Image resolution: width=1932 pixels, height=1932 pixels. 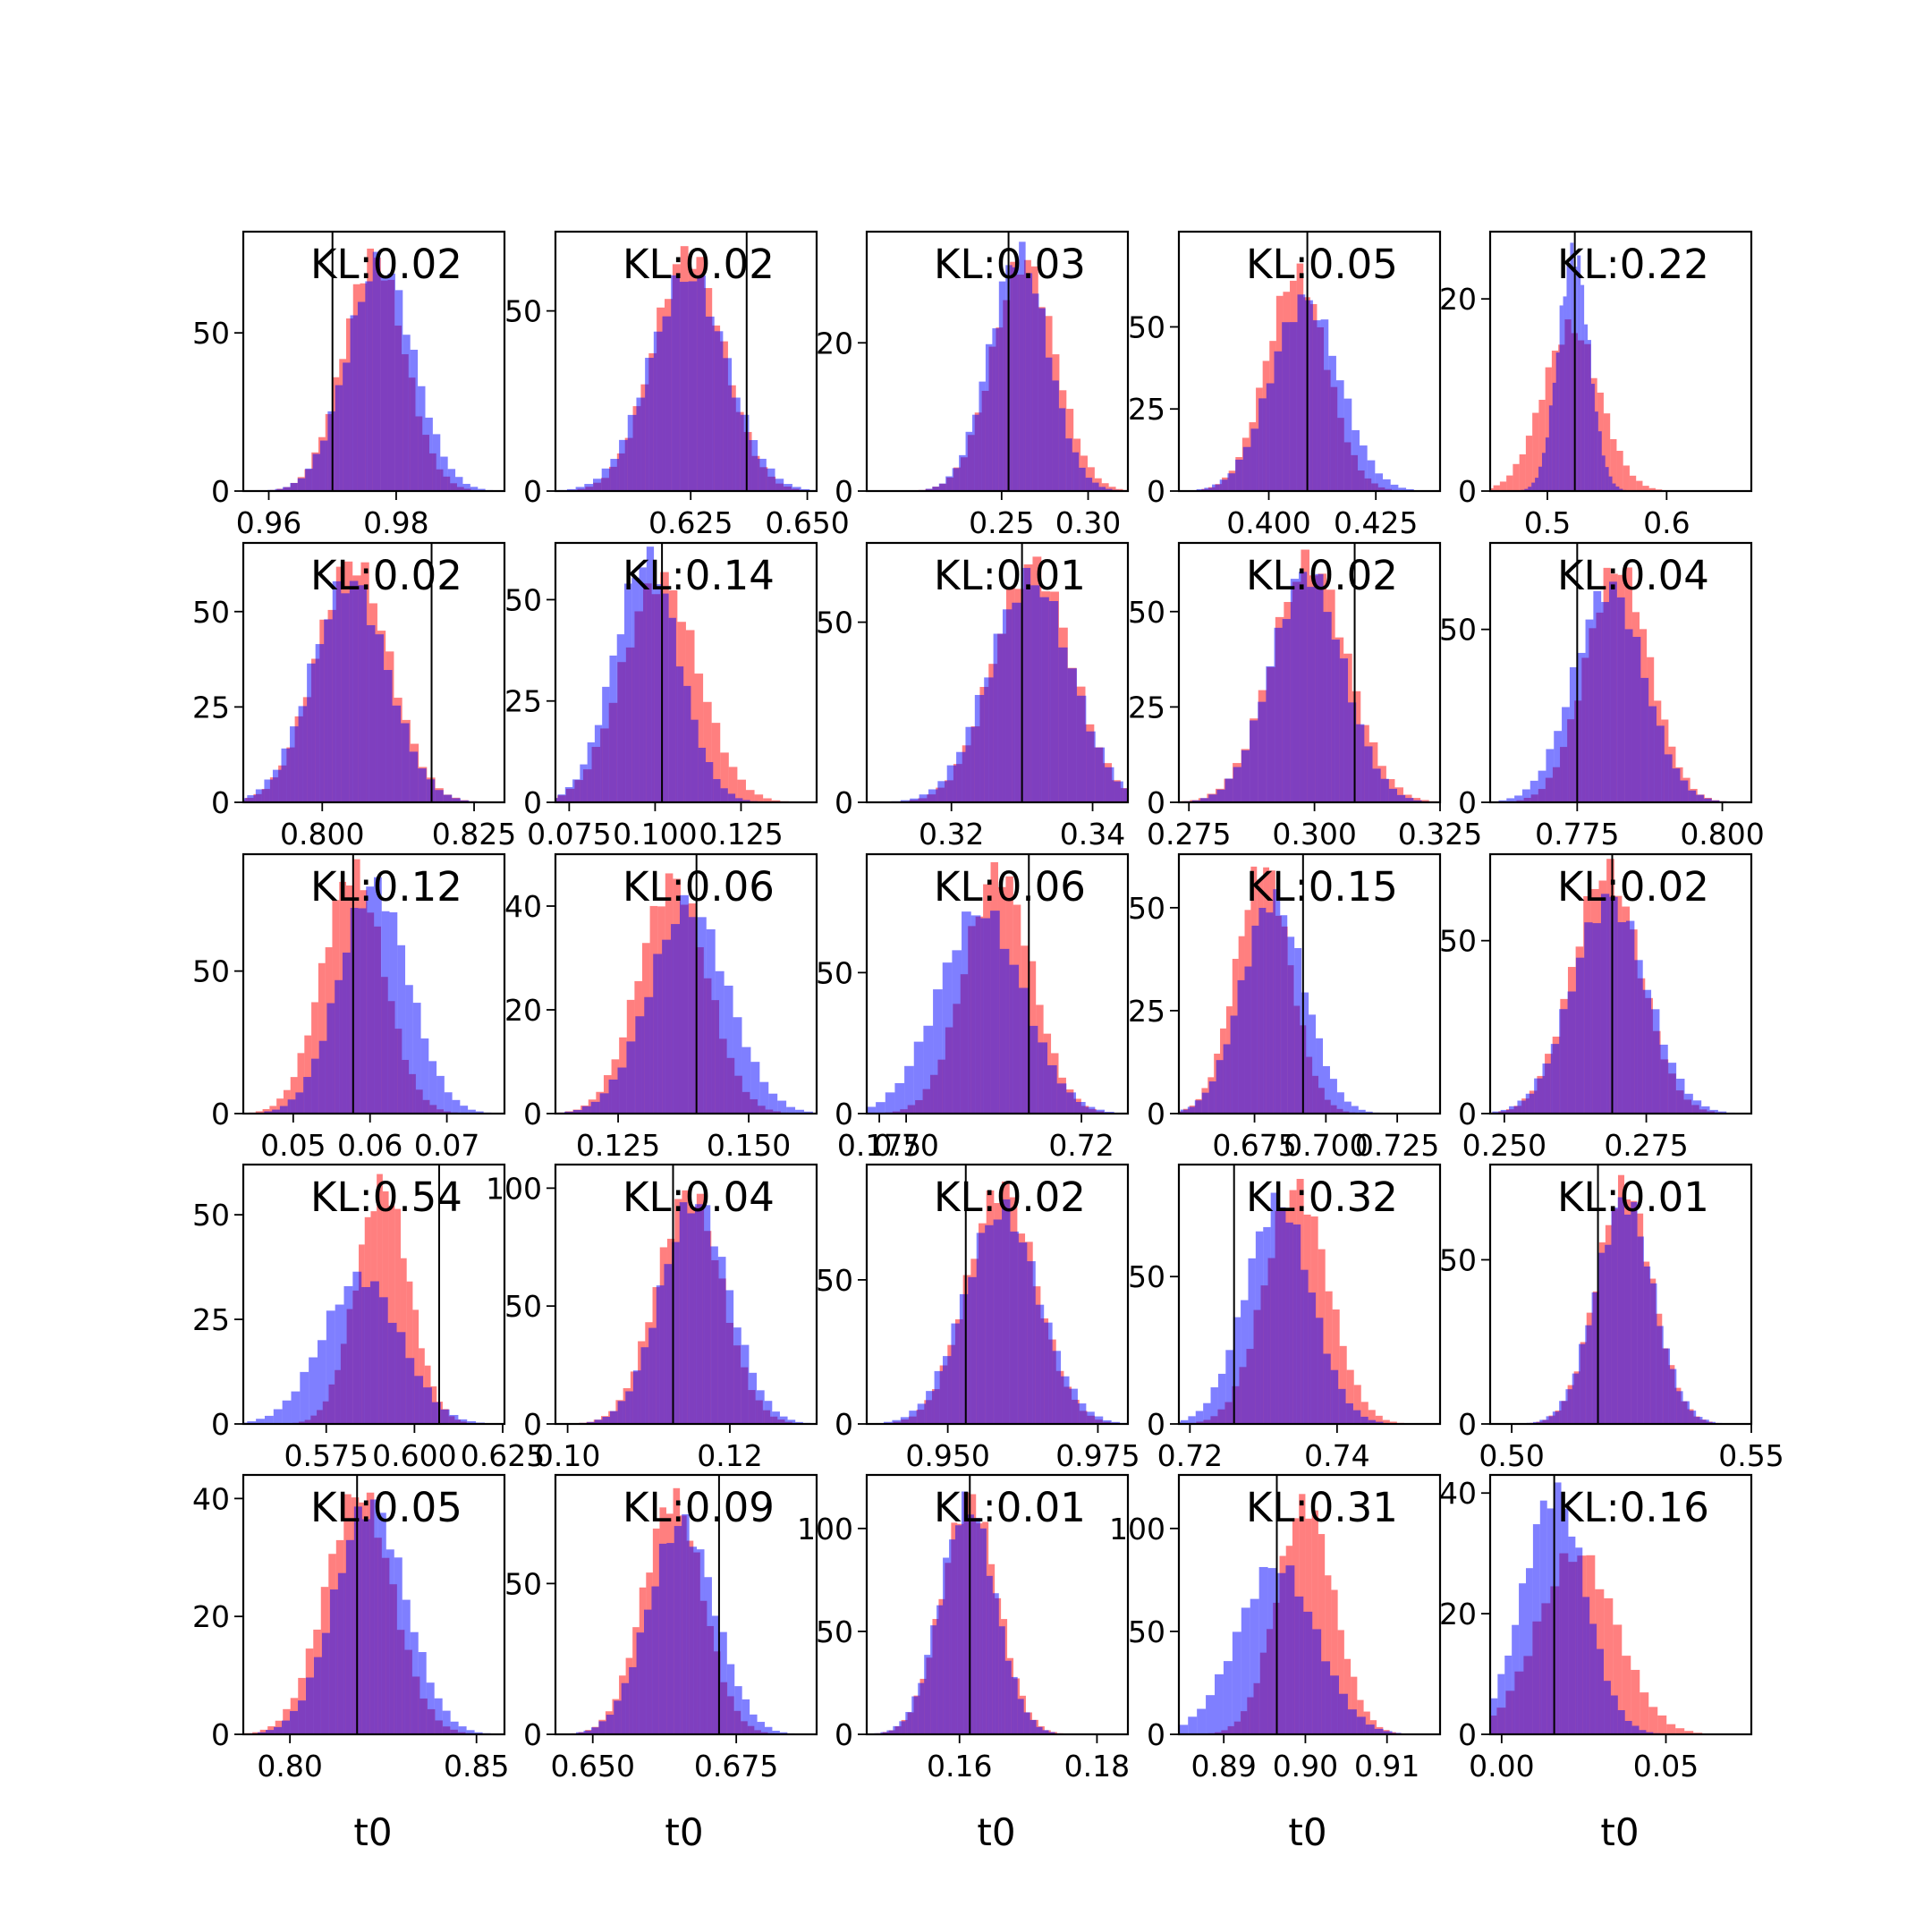 I want to click on y-tick-label: 50, so click(x=1458, y=941).